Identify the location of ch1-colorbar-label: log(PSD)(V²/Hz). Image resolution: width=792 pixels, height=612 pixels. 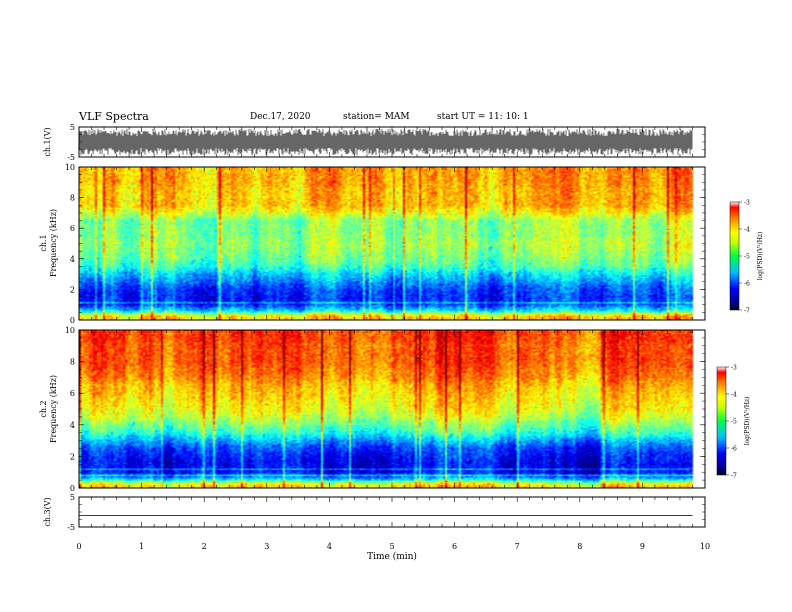
(760, 256).